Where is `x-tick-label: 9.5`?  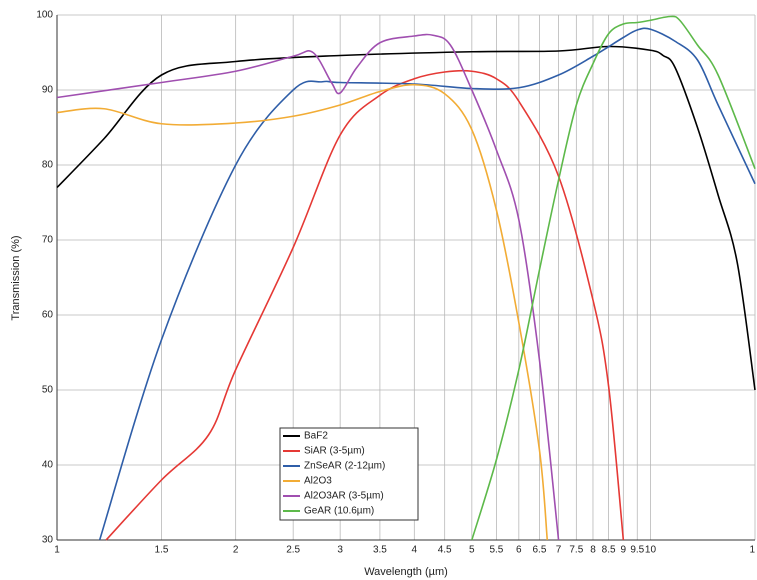 x-tick-label: 9.5 is located at coordinates (637, 550).